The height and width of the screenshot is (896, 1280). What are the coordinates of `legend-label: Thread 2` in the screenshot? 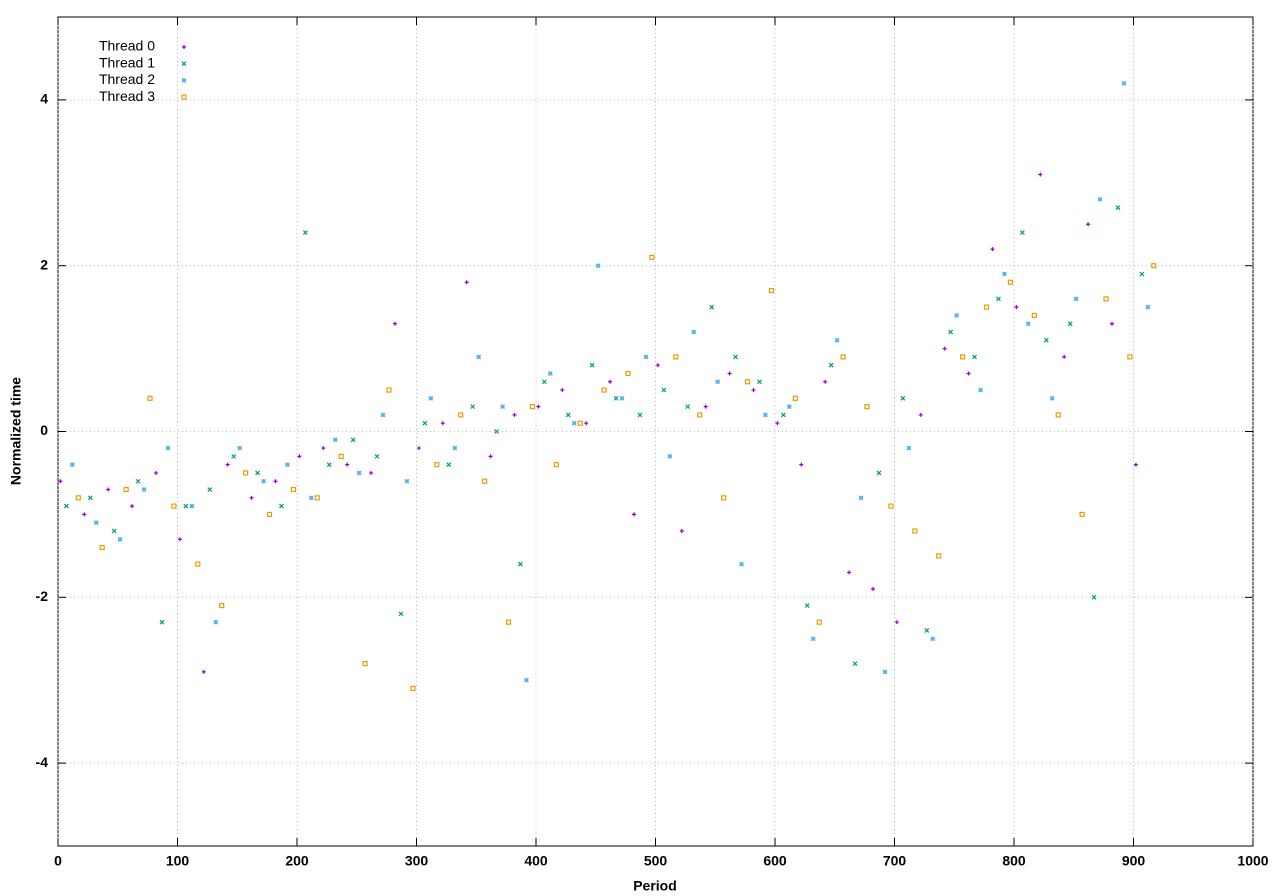 It's located at (127, 79).